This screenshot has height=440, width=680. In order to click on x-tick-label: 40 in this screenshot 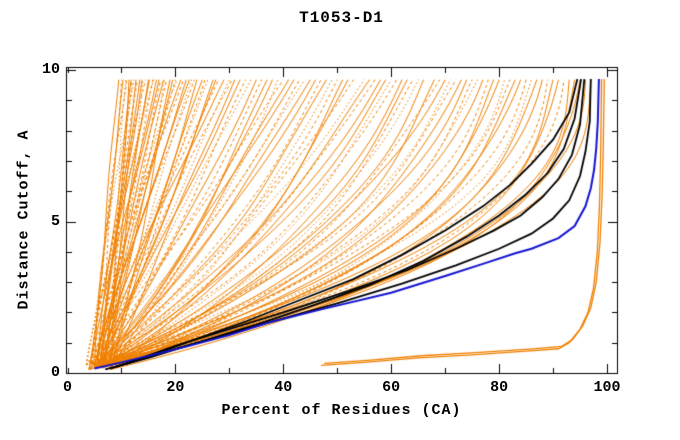, I will do `click(283, 387)`.